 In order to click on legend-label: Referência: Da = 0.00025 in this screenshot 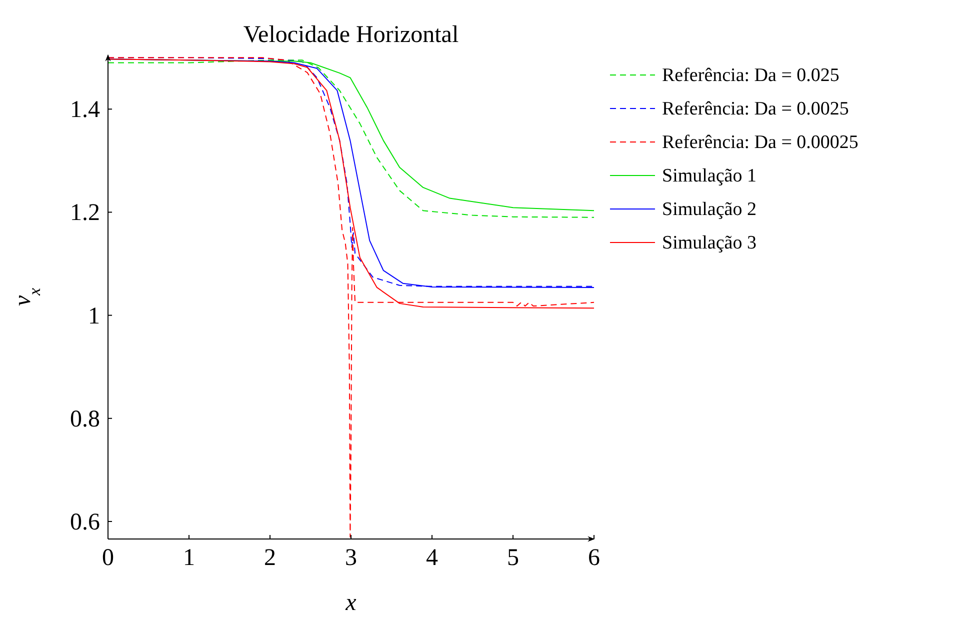, I will do `click(760, 142)`.